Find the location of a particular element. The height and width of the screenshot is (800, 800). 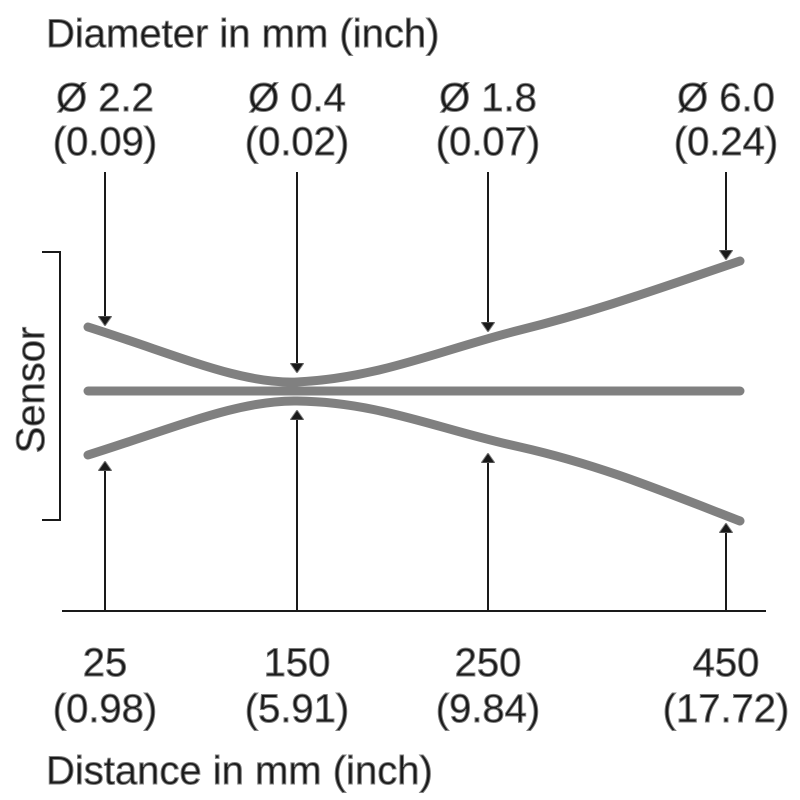

distance-inch-label: (0.98) is located at coordinates (105, 709).